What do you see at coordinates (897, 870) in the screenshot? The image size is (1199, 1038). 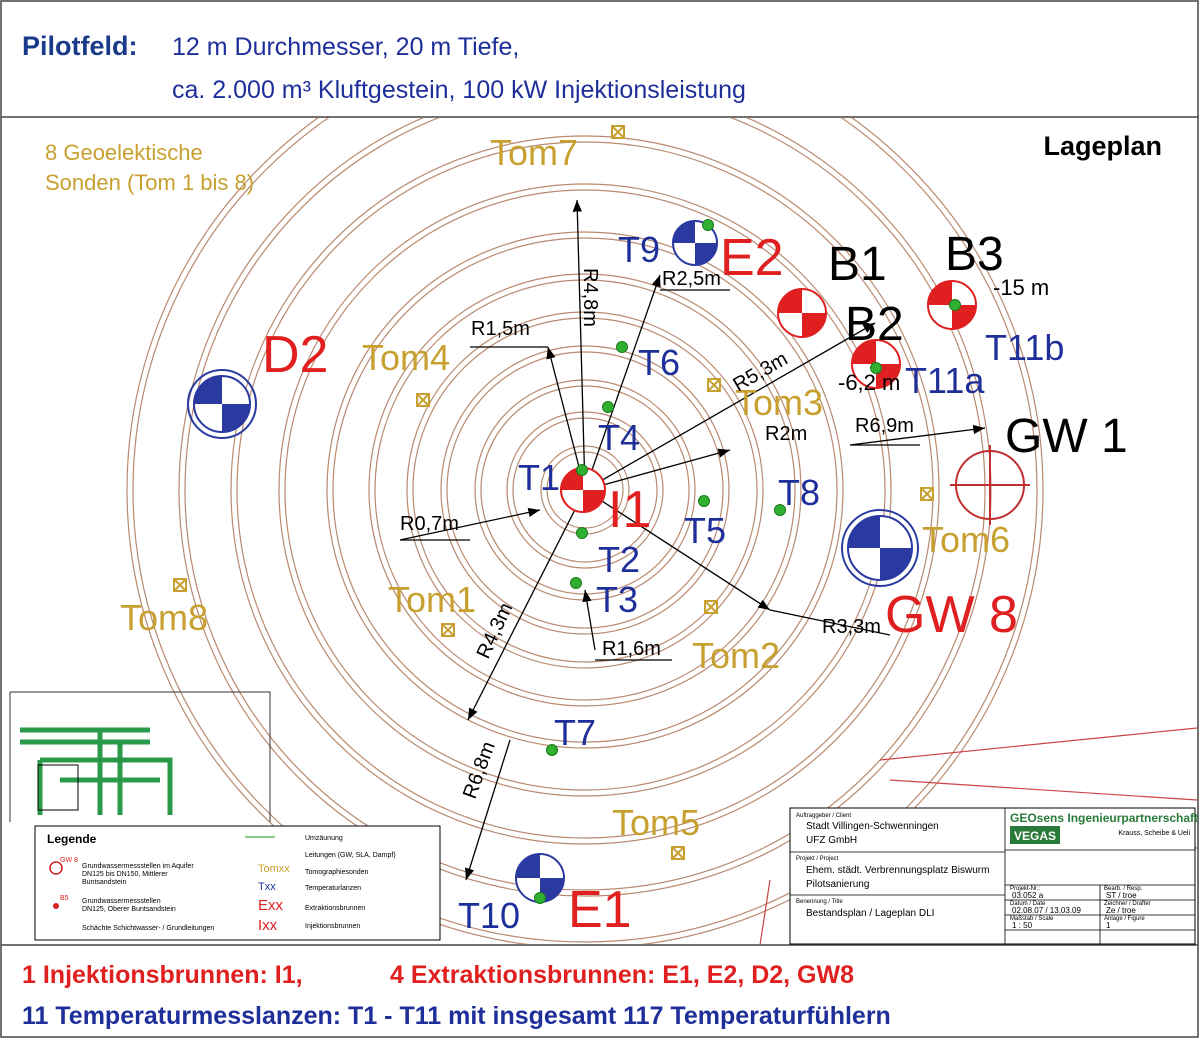 I see `label: Ehem. städt. Verbrennungsplatz Biswurm` at bounding box center [897, 870].